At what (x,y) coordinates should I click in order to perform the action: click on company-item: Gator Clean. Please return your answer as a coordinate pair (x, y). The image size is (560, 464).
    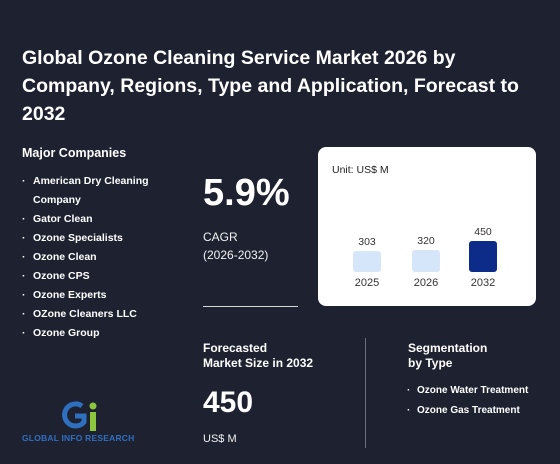
    Looking at the image, I should click on (97, 219).